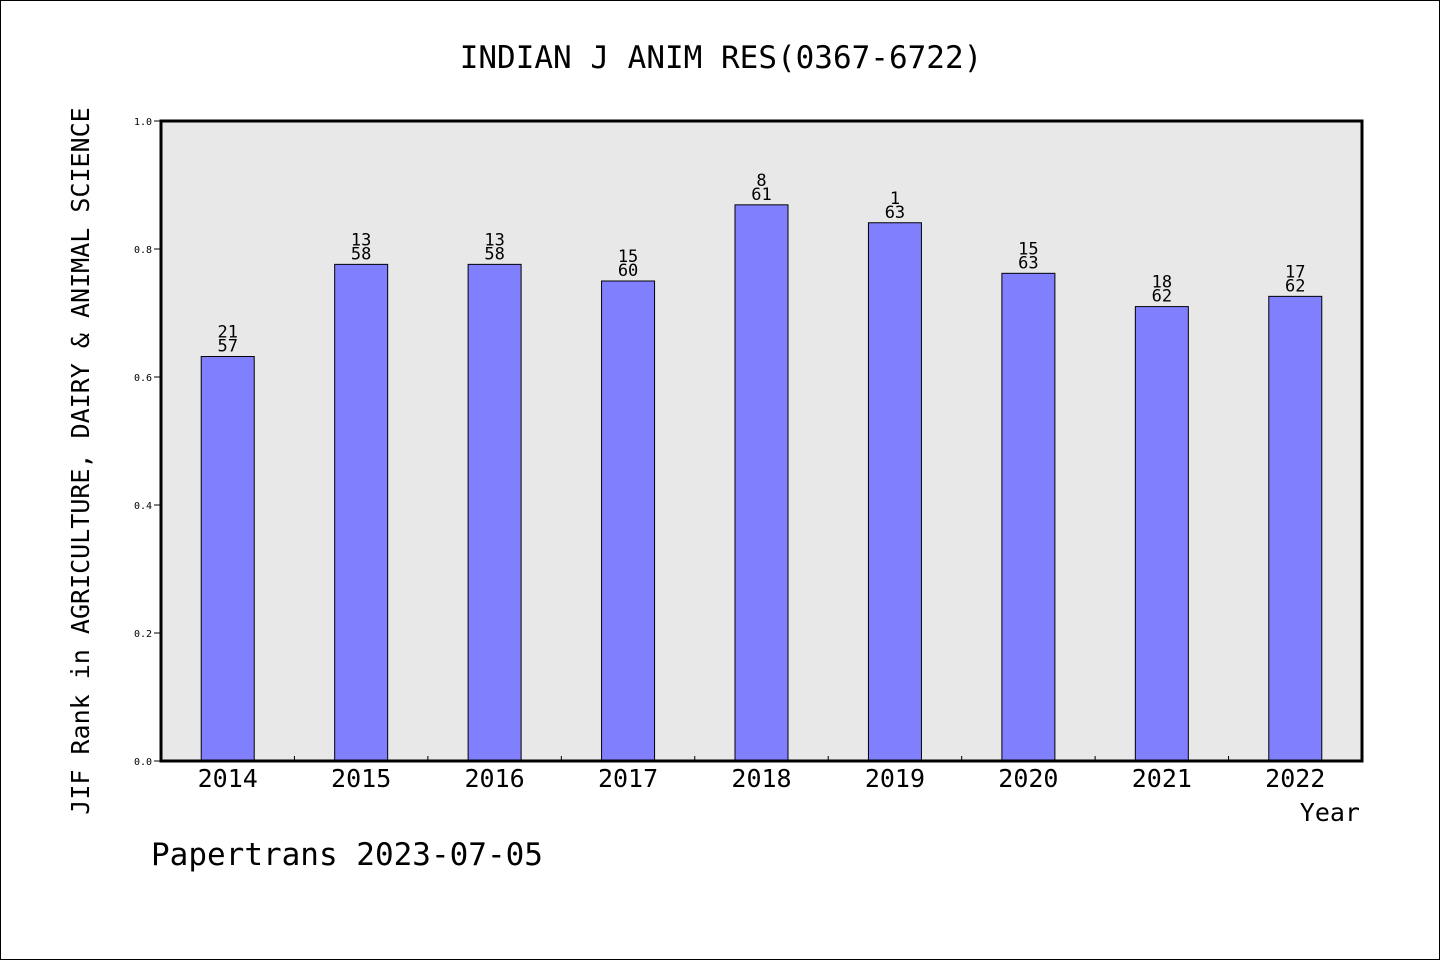 The image size is (1440, 961). Describe the element at coordinates (495, 778) in the screenshot. I see `x-tick-label: 2016` at that location.